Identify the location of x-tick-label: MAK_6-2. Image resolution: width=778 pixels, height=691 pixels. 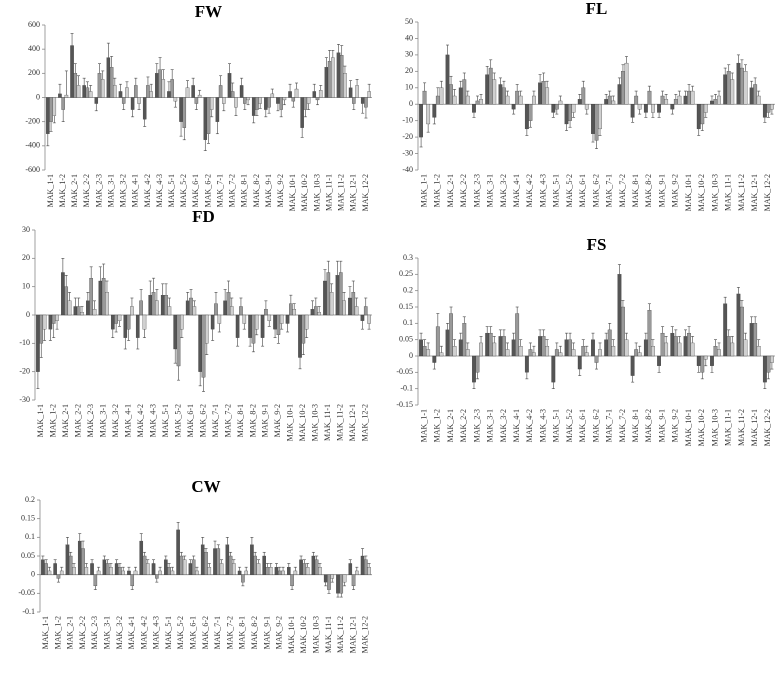
(595, 190).